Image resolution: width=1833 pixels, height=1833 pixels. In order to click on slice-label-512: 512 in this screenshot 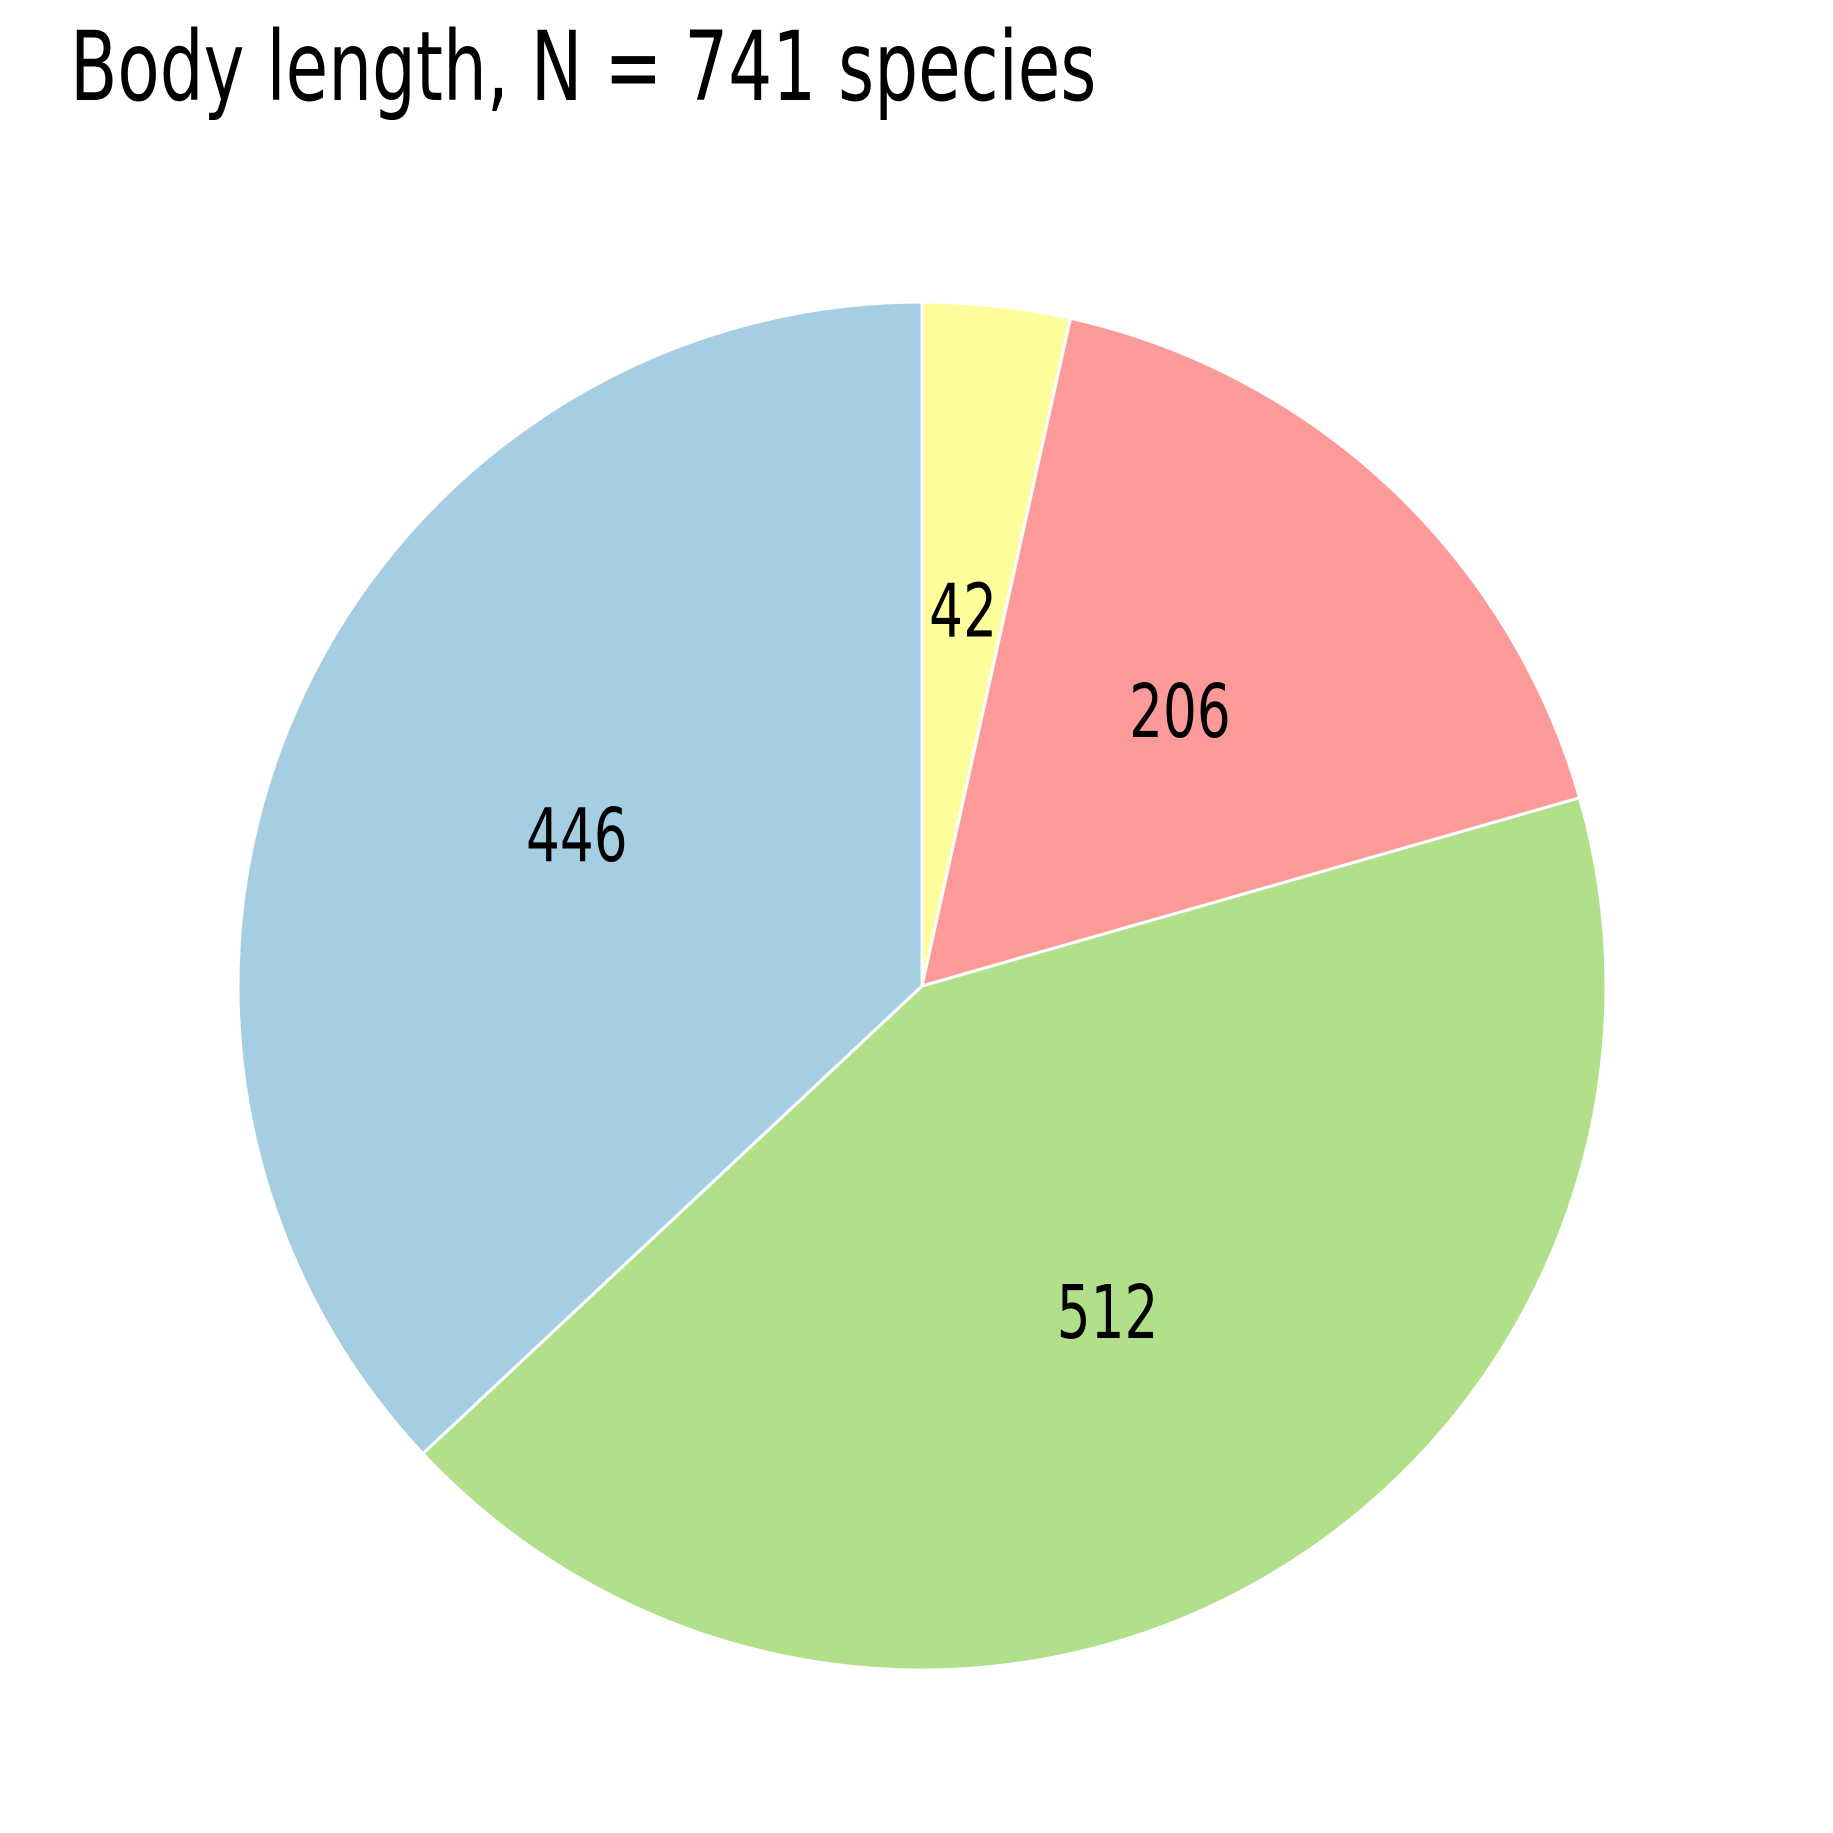, I will do `click(1108, 1313)`.